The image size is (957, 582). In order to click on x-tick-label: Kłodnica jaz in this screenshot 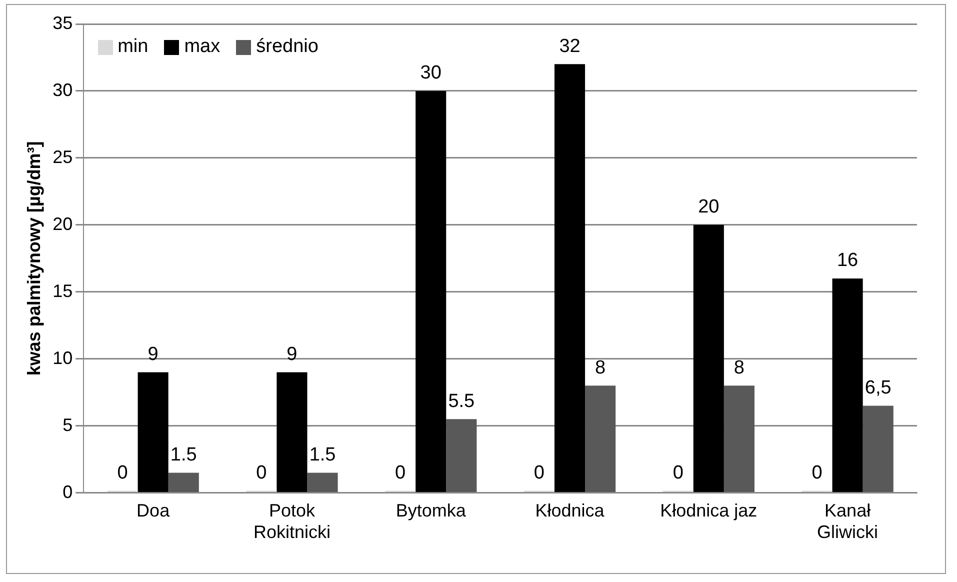, I will do `click(709, 510)`.